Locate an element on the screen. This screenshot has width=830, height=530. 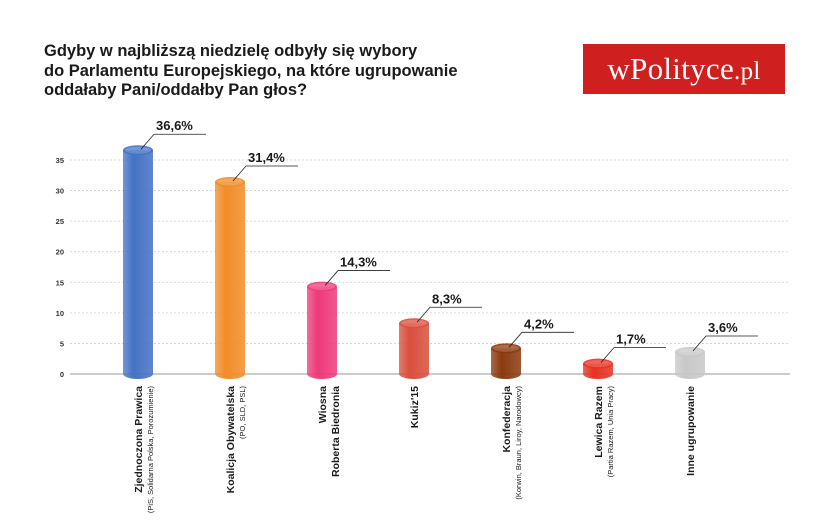
value-label: 8,3% is located at coordinates (447, 298).